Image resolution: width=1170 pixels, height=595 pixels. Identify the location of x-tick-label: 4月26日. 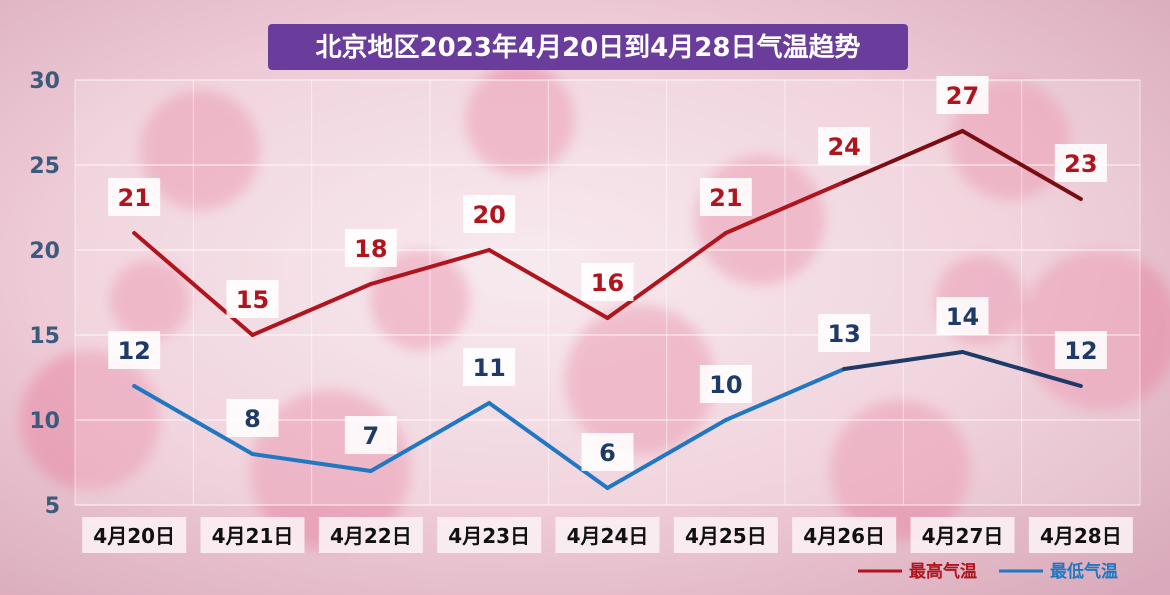
(844, 536).